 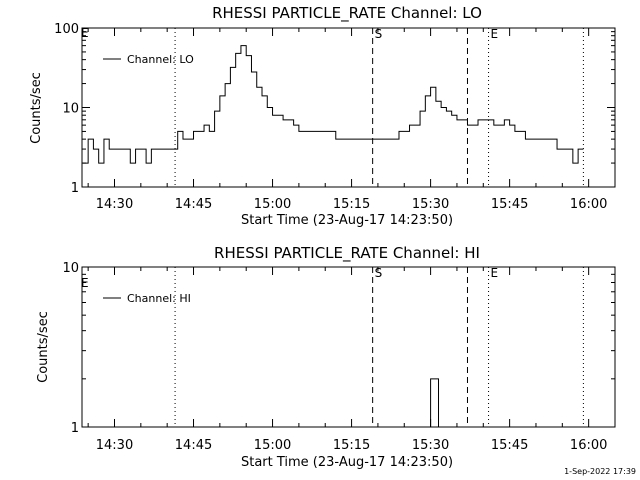 What do you see at coordinates (159, 298) in the screenshot?
I see `hi-legend-label: Channel: HI` at bounding box center [159, 298].